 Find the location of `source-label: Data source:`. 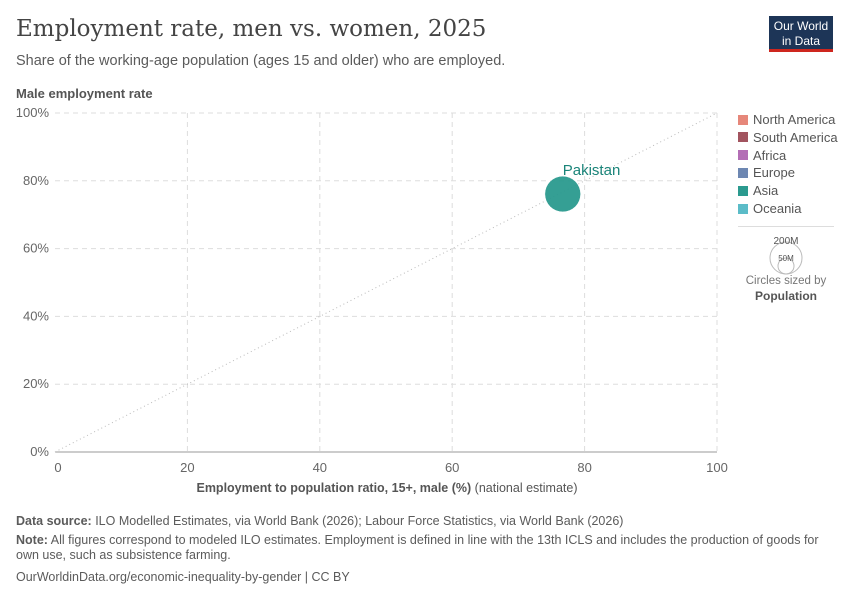

source-label: Data source: is located at coordinates (54, 521).